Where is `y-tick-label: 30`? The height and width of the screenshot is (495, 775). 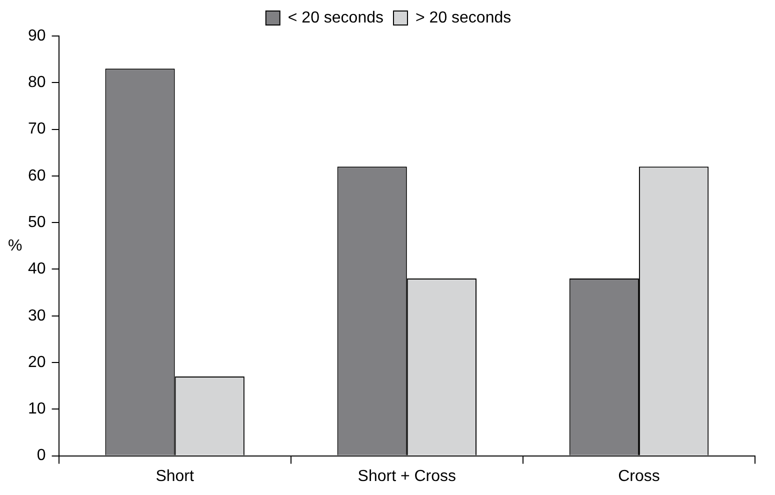
y-tick-label: 30 is located at coordinates (37, 315).